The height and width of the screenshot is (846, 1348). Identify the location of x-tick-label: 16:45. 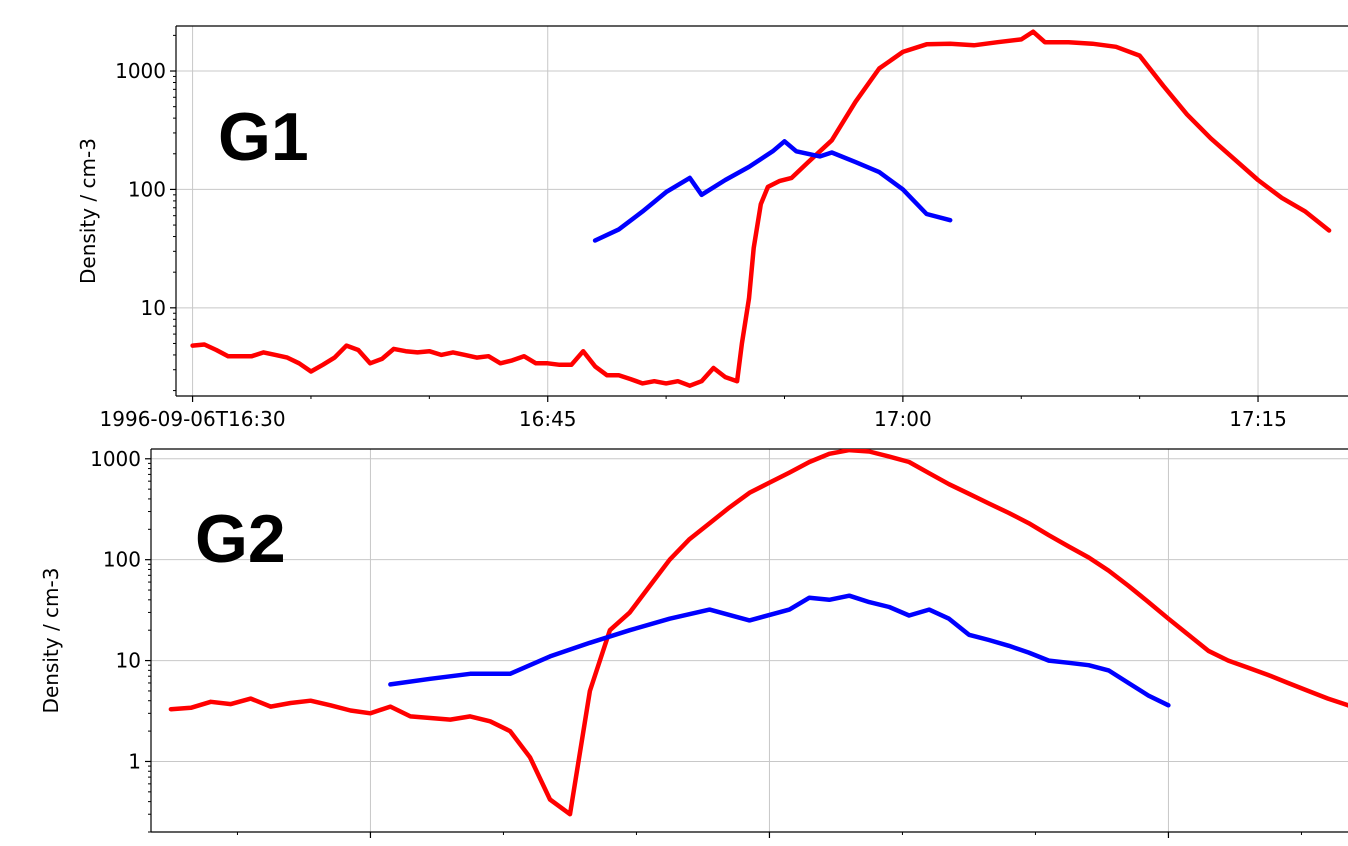
(548, 419).